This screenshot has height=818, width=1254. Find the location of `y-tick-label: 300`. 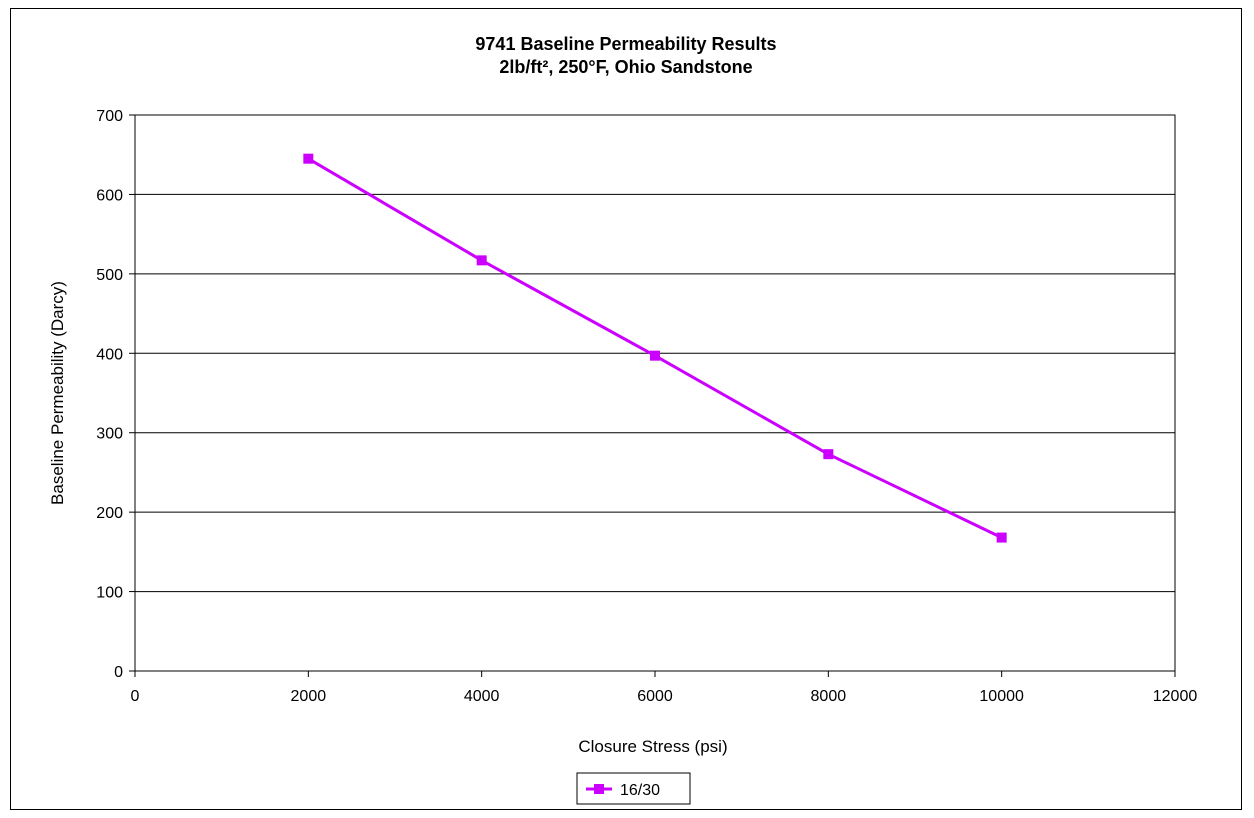

y-tick-label: 300 is located at coordinates (109, 434).